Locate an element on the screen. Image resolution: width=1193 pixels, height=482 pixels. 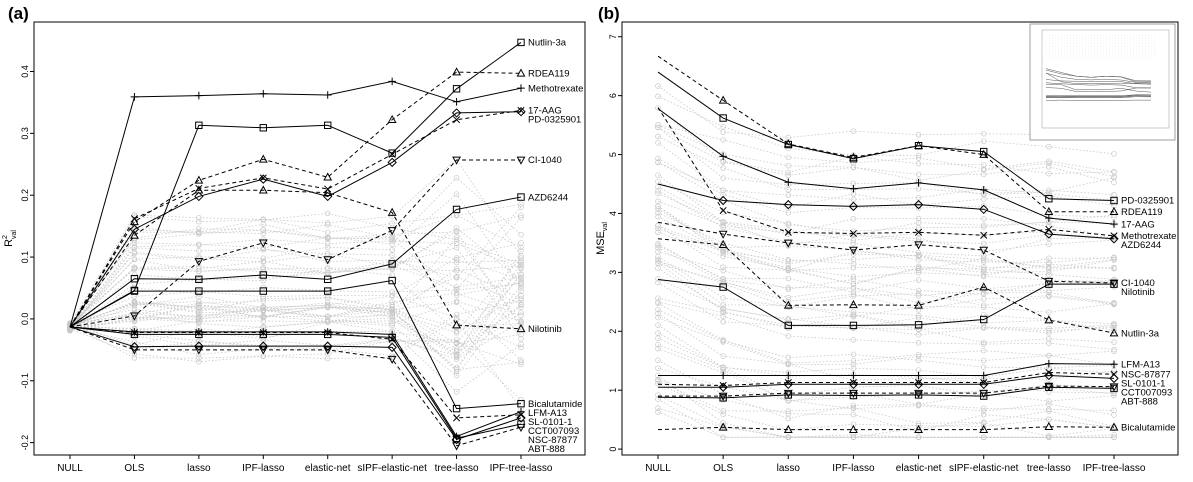
series-label: Bicalutamide is located at coordinates (555, 404).